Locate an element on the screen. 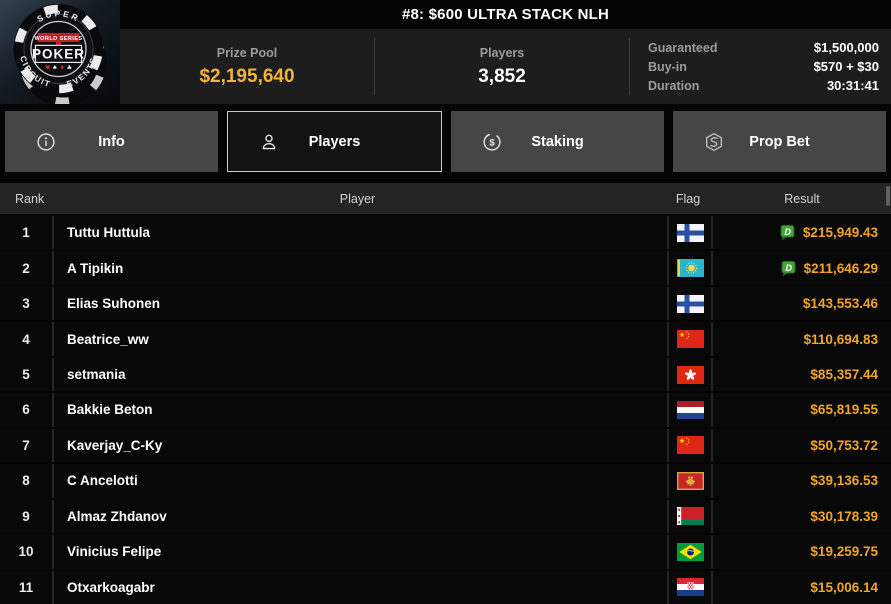  player-name: Kaverjay_C-Ky is located at coordinates (359, 445).